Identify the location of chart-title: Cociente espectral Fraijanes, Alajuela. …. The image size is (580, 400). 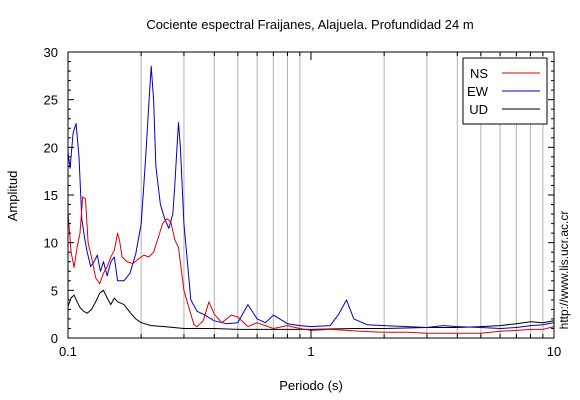
(309, 24).